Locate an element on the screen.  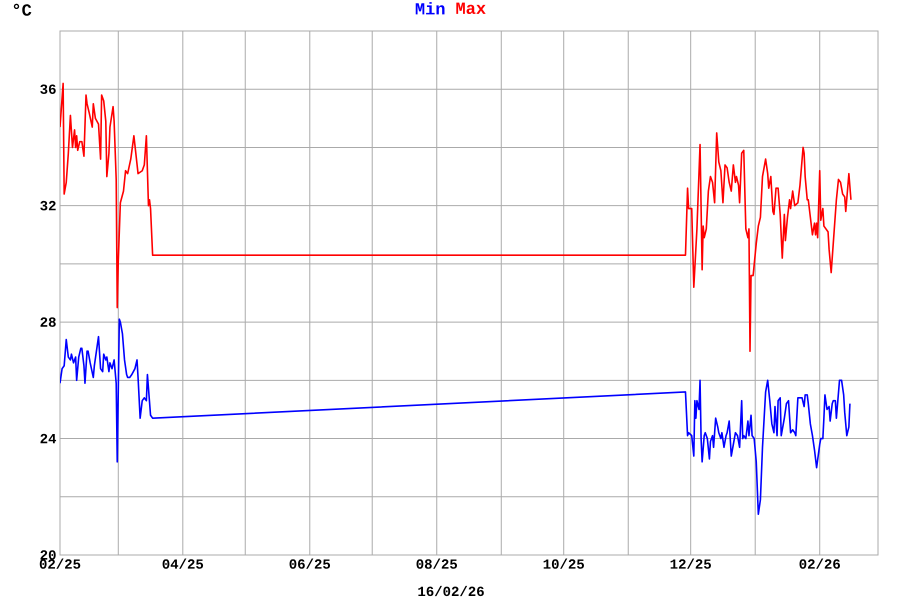
x-tick-label: 02/25 is located at coordinates (60, 563).